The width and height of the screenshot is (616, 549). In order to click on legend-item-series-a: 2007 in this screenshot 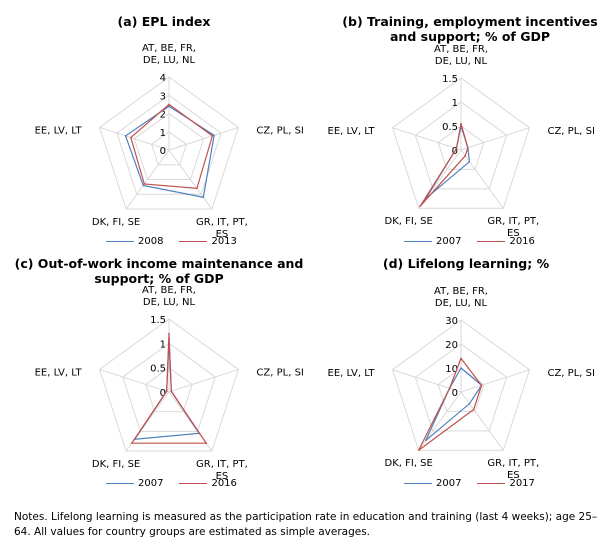, I will do `click(432, 483)`.